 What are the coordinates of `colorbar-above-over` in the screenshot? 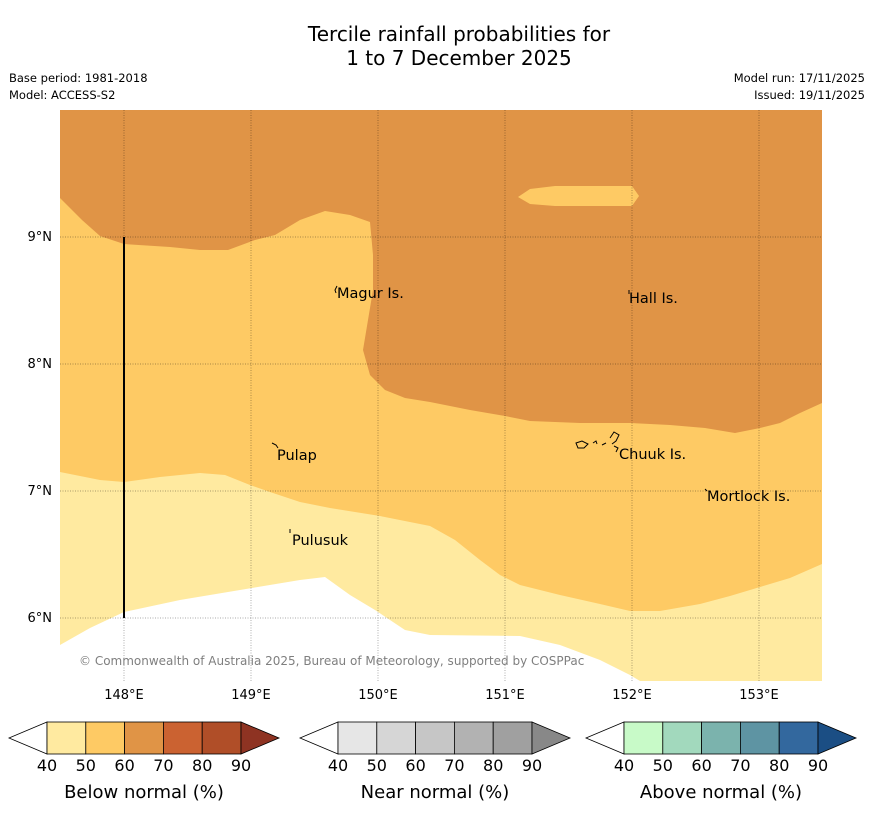 It's located at (837, 738).